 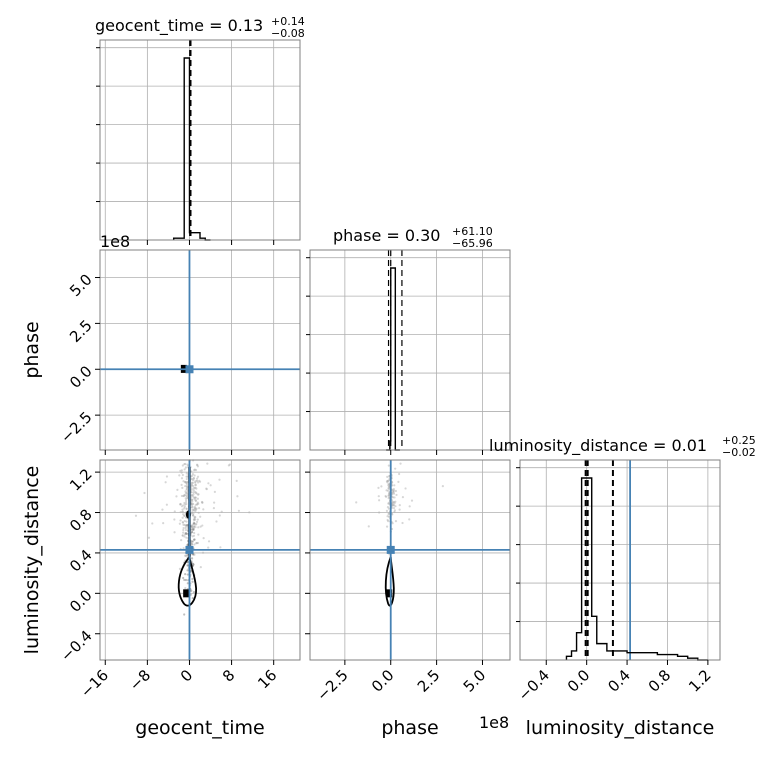 What do you see at coordinates (81, 561) in the screenshot?
I see `ytick-label-luminosity-distance-2: 0.4` at bounding box center [81, 561].